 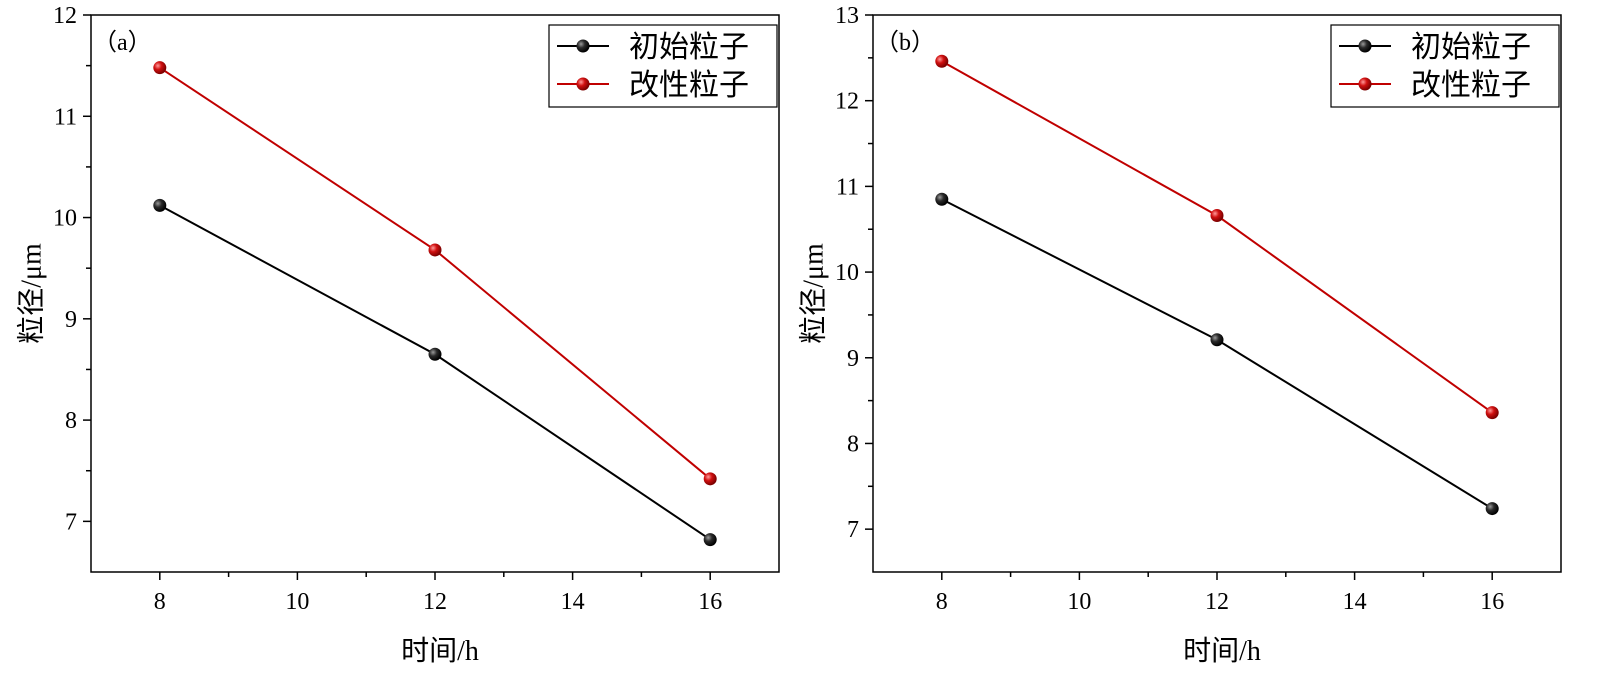 What do you see at coordinates (905, 43) in the screenshot?
I see `panel-label: （b）` at bounding box center [905, 43].